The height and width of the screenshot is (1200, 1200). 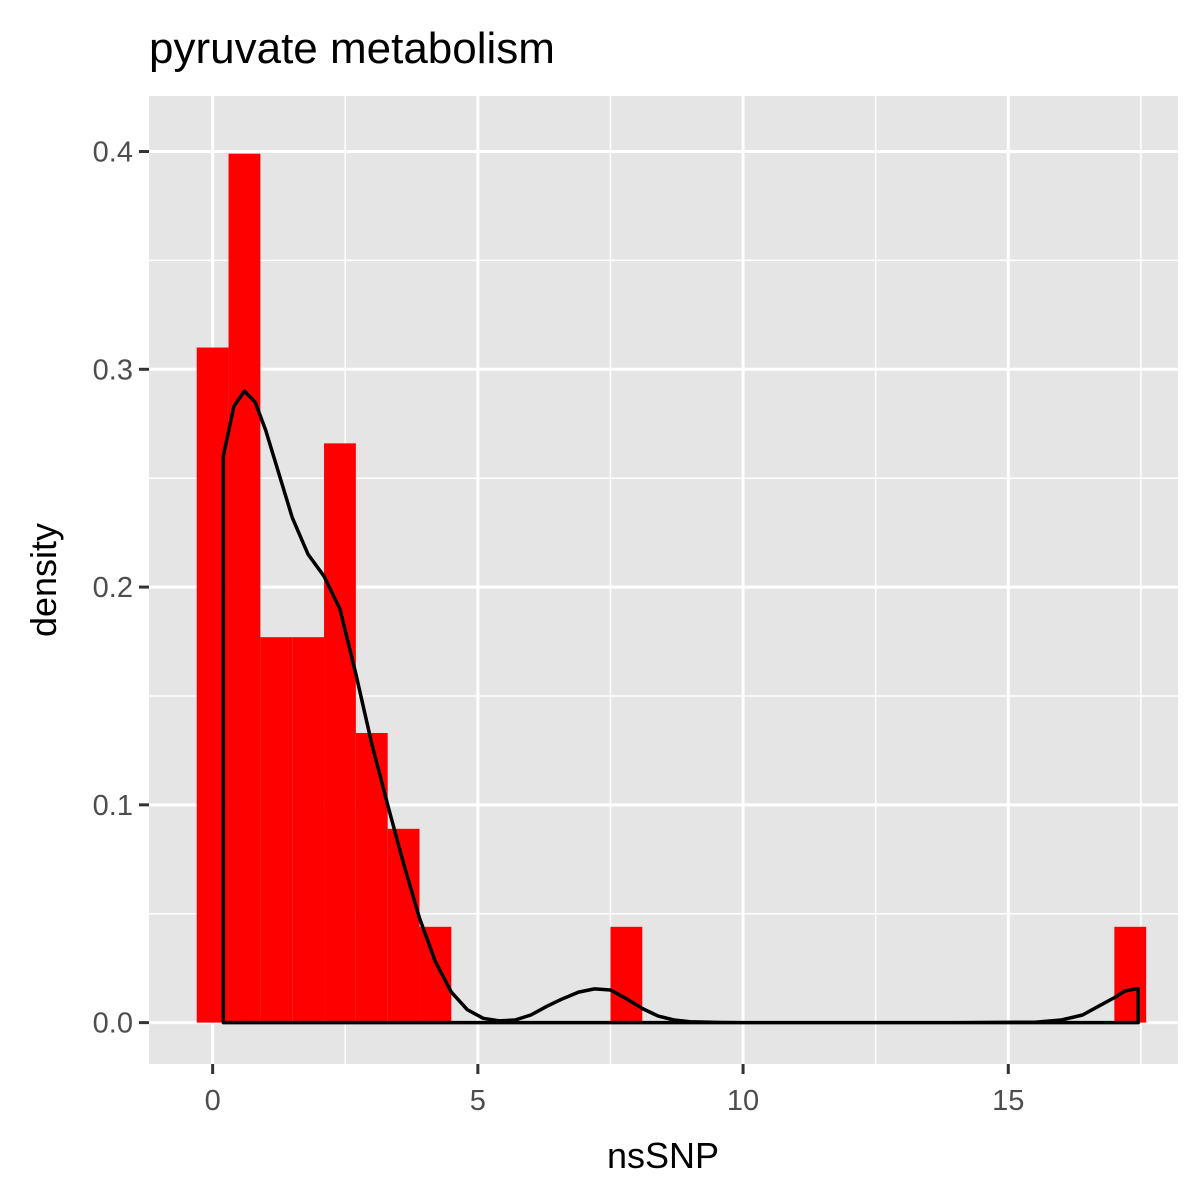 I want to click on y-axis-ticks: 0.0 0.1 0.2 0.3 0.4, so click(x=121, y=588).